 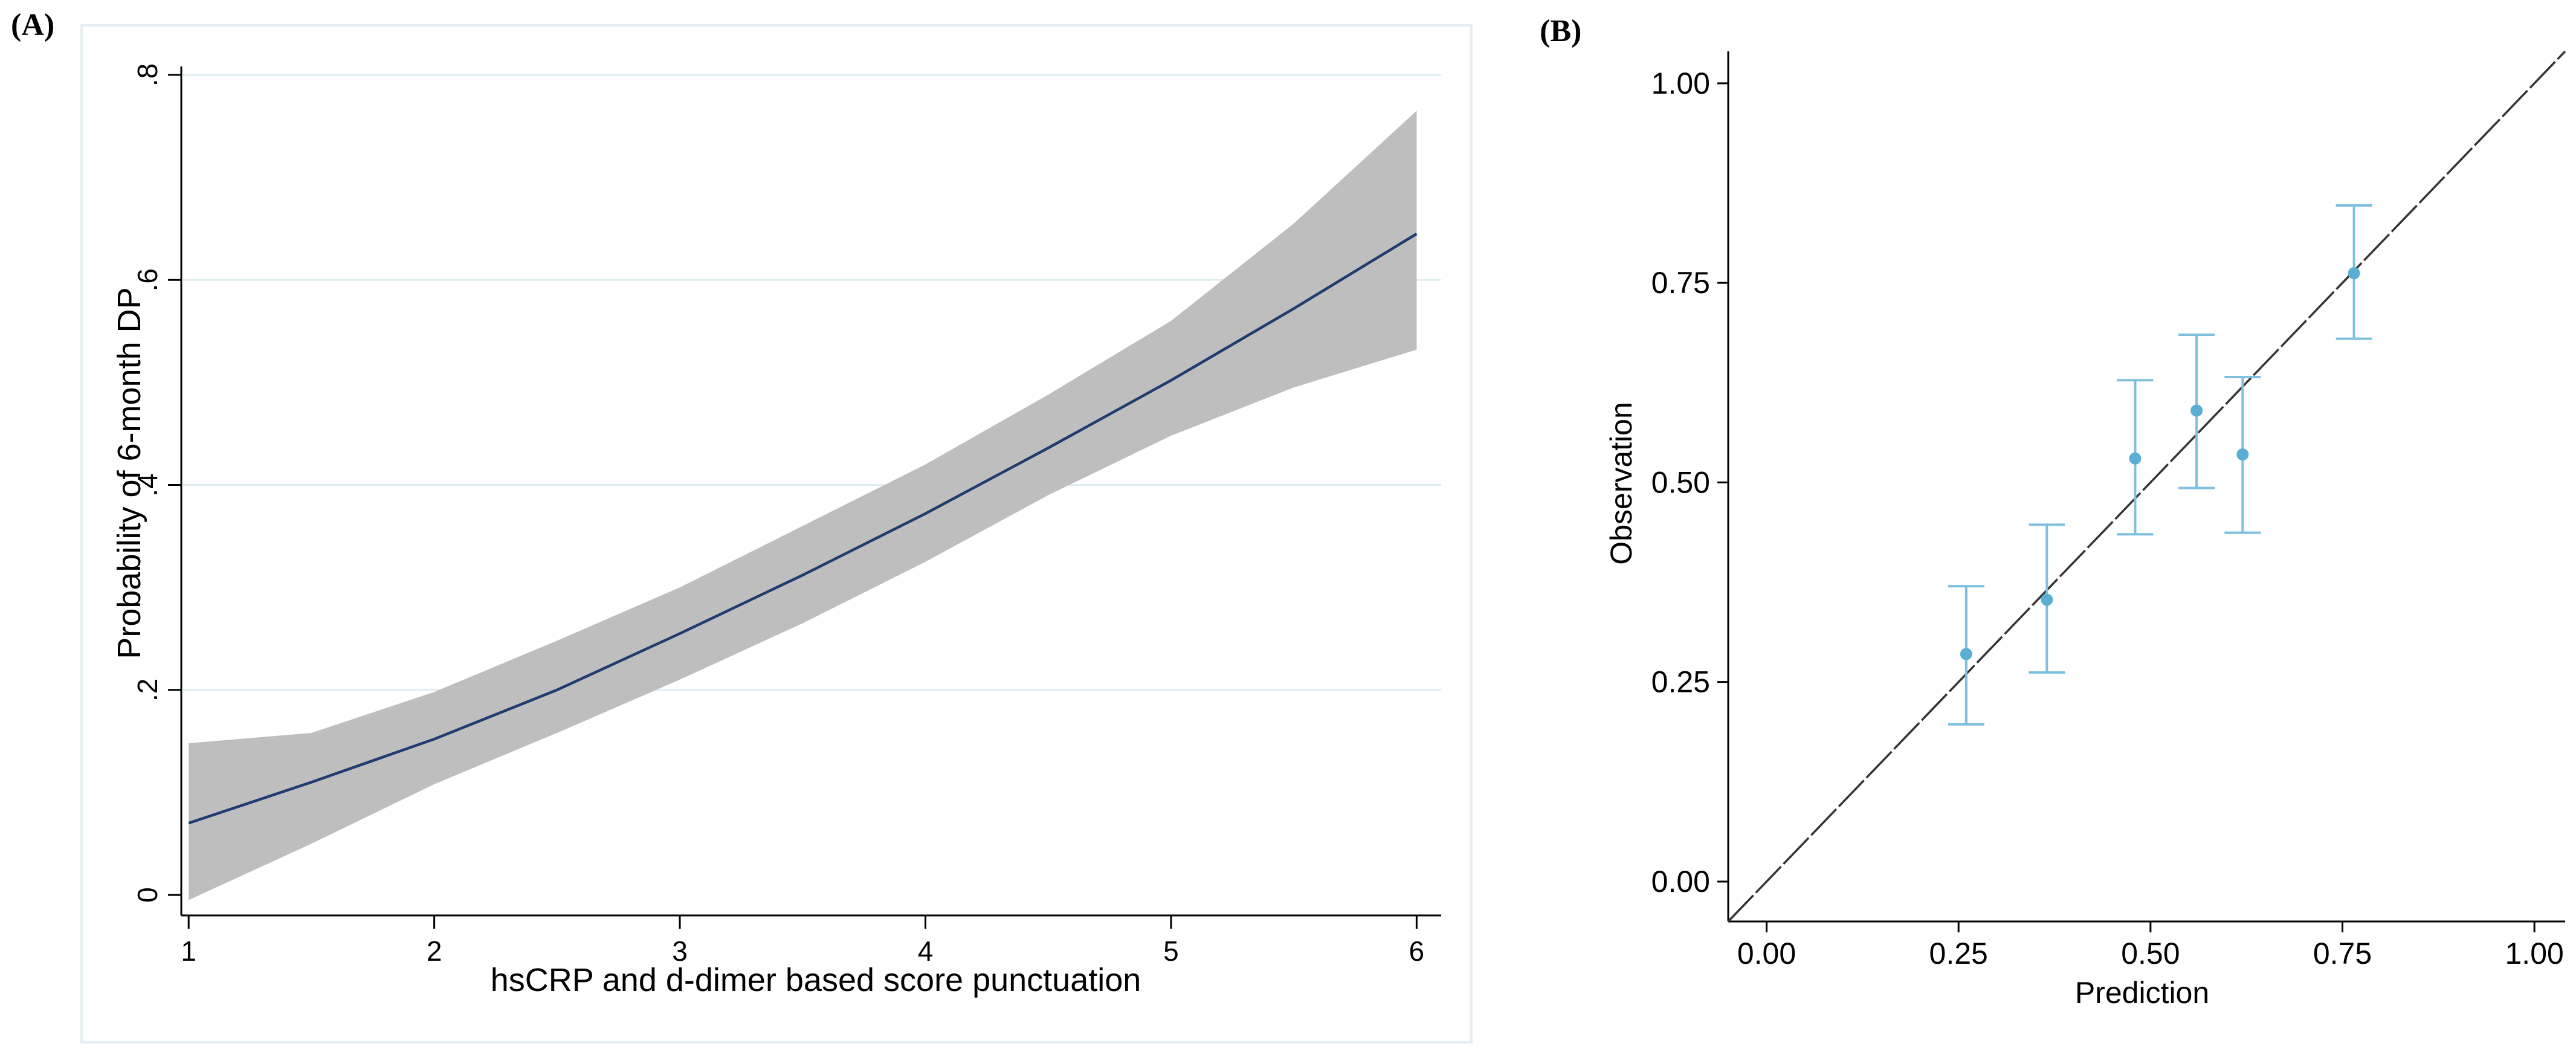 What do you see at coordinates (1681, 882) in the screenshot?
I see `panel-b-y-tick-label: 0.00` at bounding box center [1681, 882].